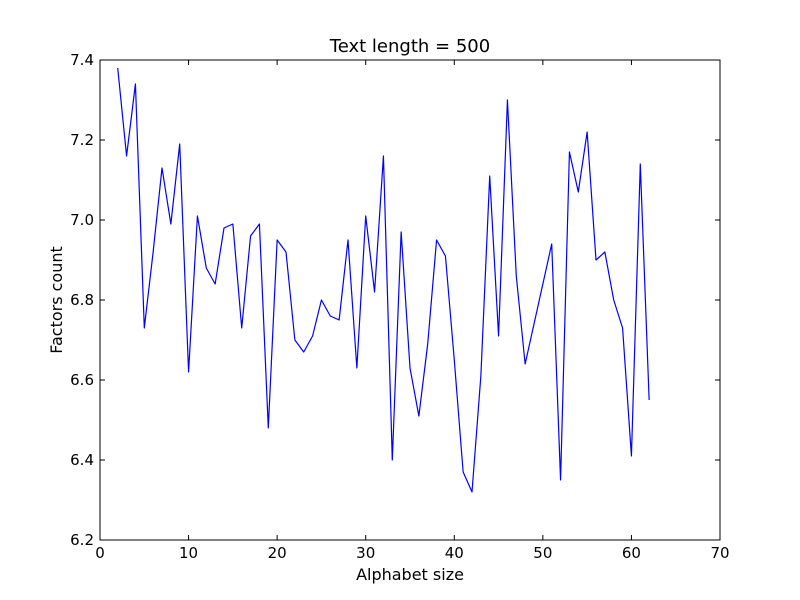 The height and width of the screenshot is (600, 800). Describe the element at coordinates (410, 574) in the screenshot. I see `x-axis-label: Alphabet size` at that location.